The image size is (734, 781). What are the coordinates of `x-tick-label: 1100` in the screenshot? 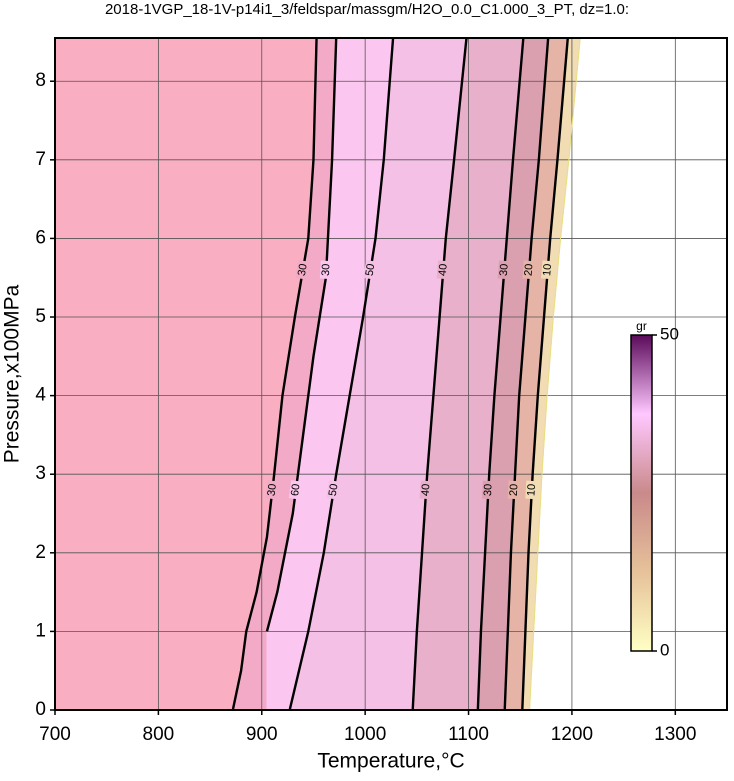 It's located at (468, 734).